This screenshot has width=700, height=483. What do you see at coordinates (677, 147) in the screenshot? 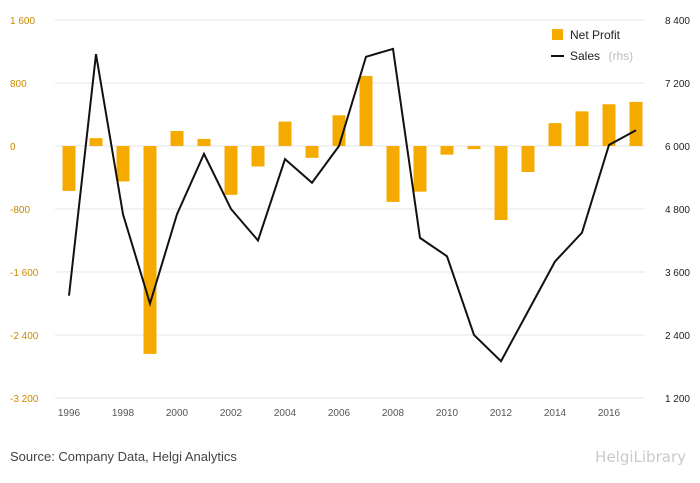
I see `right-tick-label: 6 000` at bounding box center [677, 147].